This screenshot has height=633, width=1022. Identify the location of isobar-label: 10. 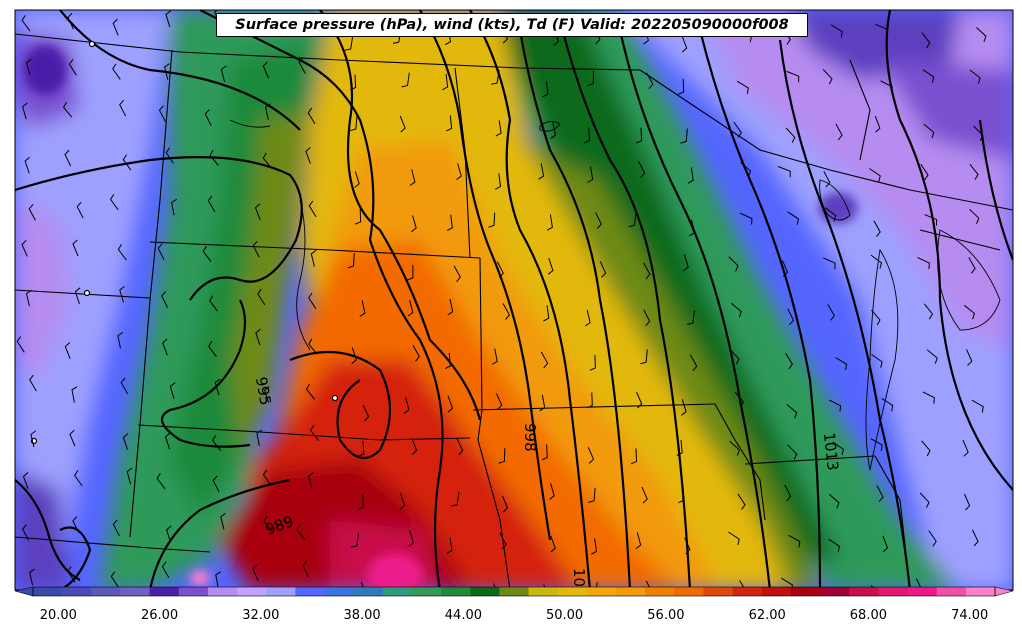
(579, 577).